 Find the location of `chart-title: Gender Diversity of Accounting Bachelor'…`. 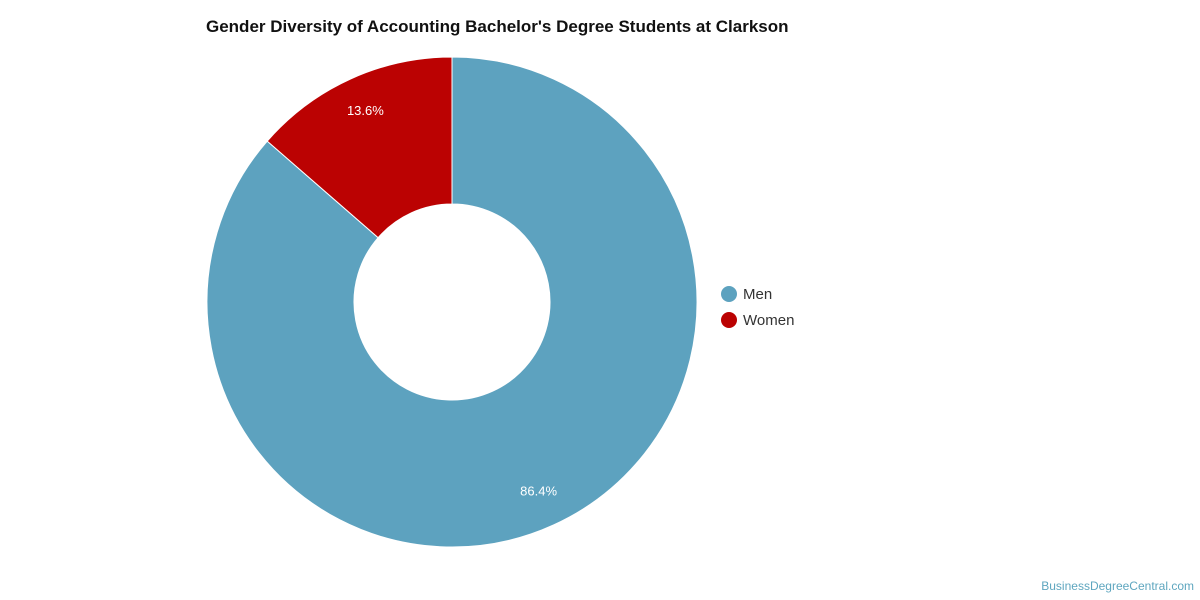

chart-title: Gender Diversity of Accounting Bachelor'… is located at coordinates (497, 26).